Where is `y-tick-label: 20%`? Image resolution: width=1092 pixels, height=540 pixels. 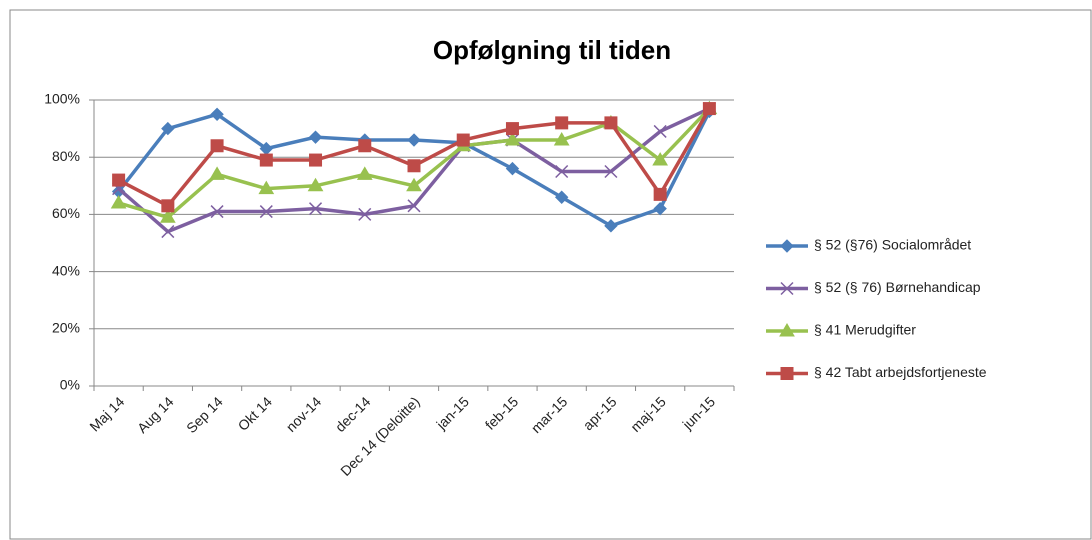
y-tick-label: 20% is located at coordinates (66, 328).